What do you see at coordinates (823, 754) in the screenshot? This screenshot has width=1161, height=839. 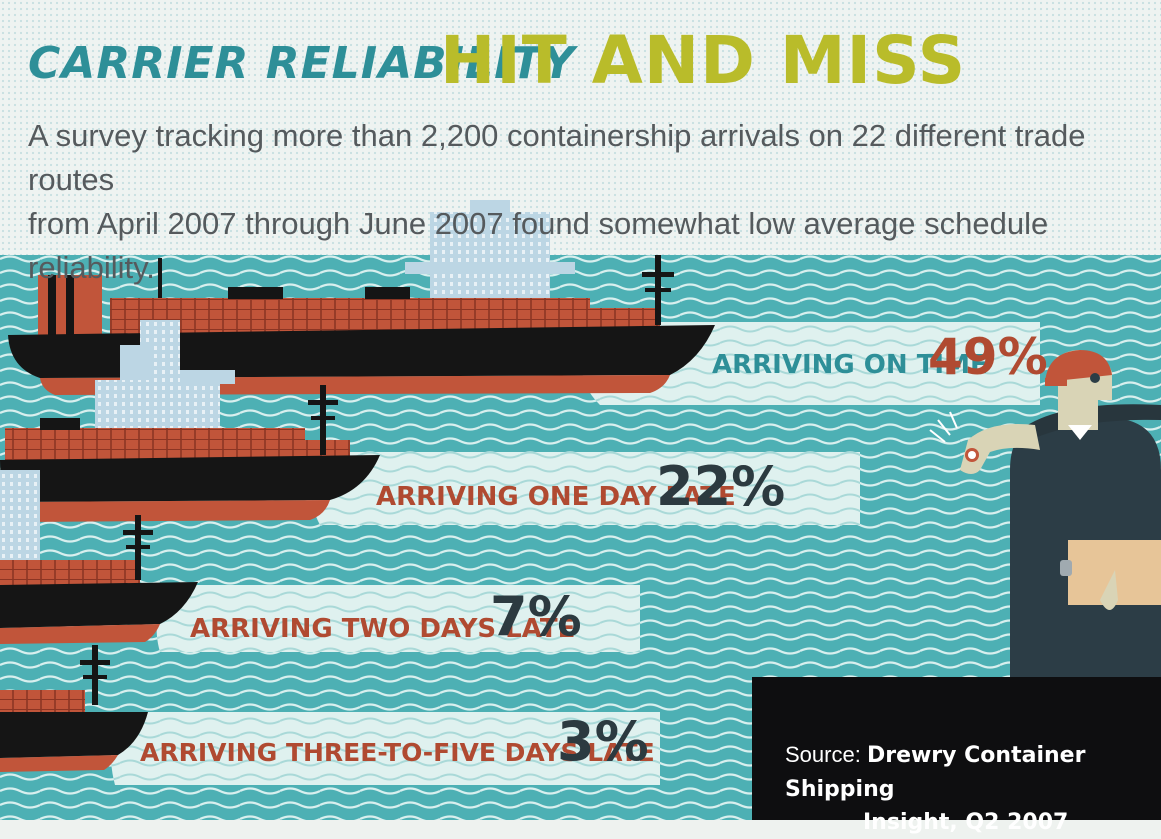 I see `source-prefix: Source:` at bounding box center [823, 754].